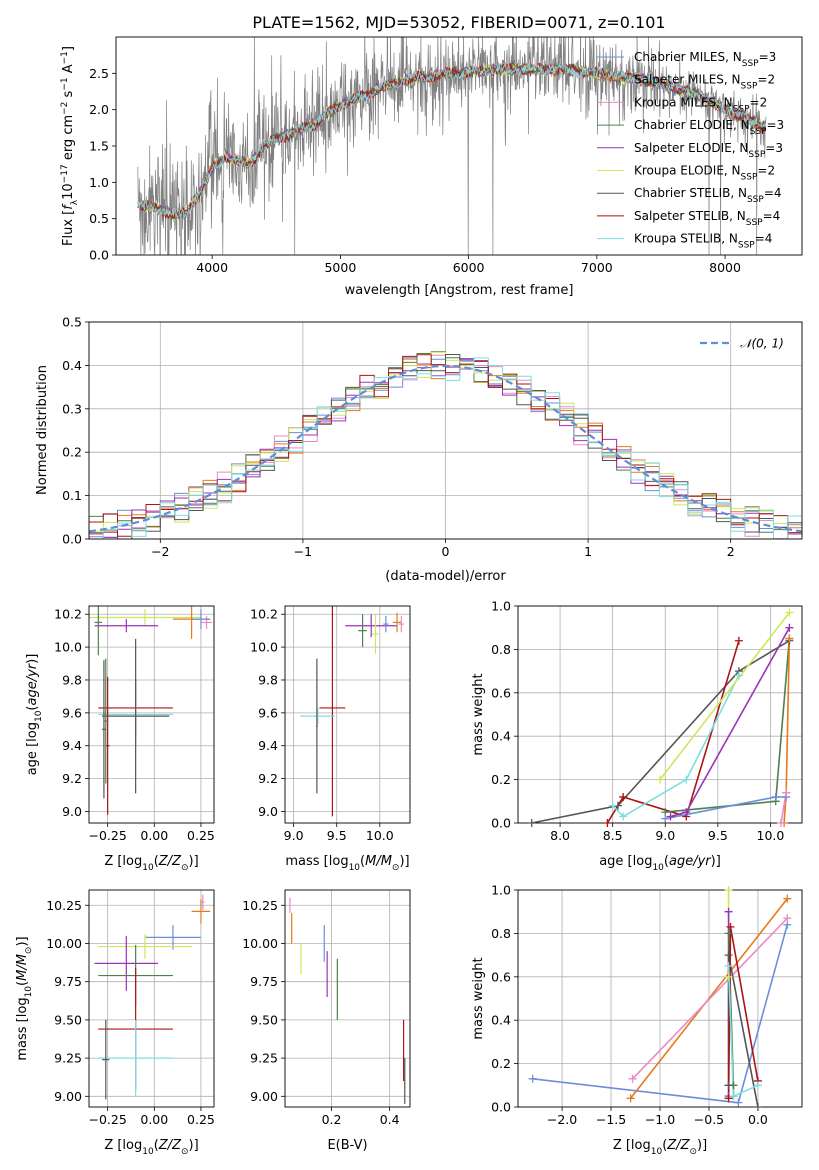 This screenshot has width=819, height=1170. I want to click on x-axis-label: E(B-V), so click(347, 1145).